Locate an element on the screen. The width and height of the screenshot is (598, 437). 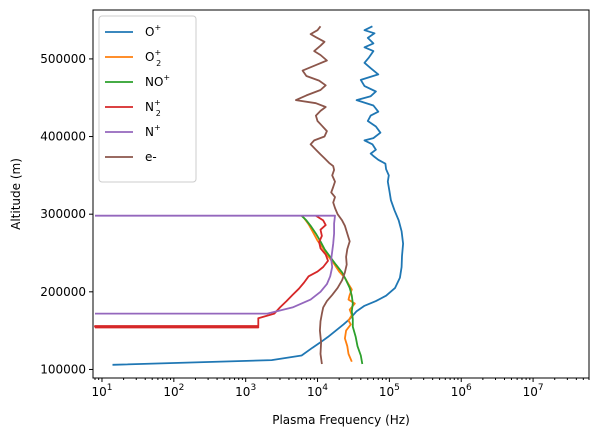
x-axis-label: Plasma Frequency (Hz) is located at coordinates (341, 420).